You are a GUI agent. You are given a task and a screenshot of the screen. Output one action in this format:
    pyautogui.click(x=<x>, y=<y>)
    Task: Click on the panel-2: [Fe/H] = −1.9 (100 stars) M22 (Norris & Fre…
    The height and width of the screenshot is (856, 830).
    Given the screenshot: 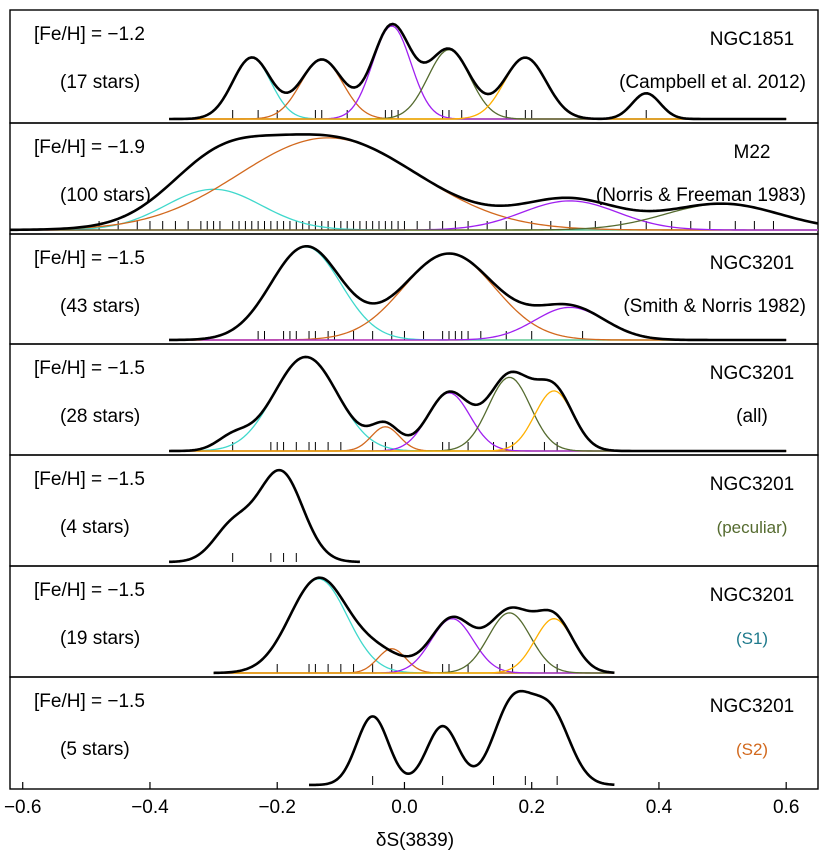 What is the action you would take?
    pyautogui.click(x=414, y=178)
    